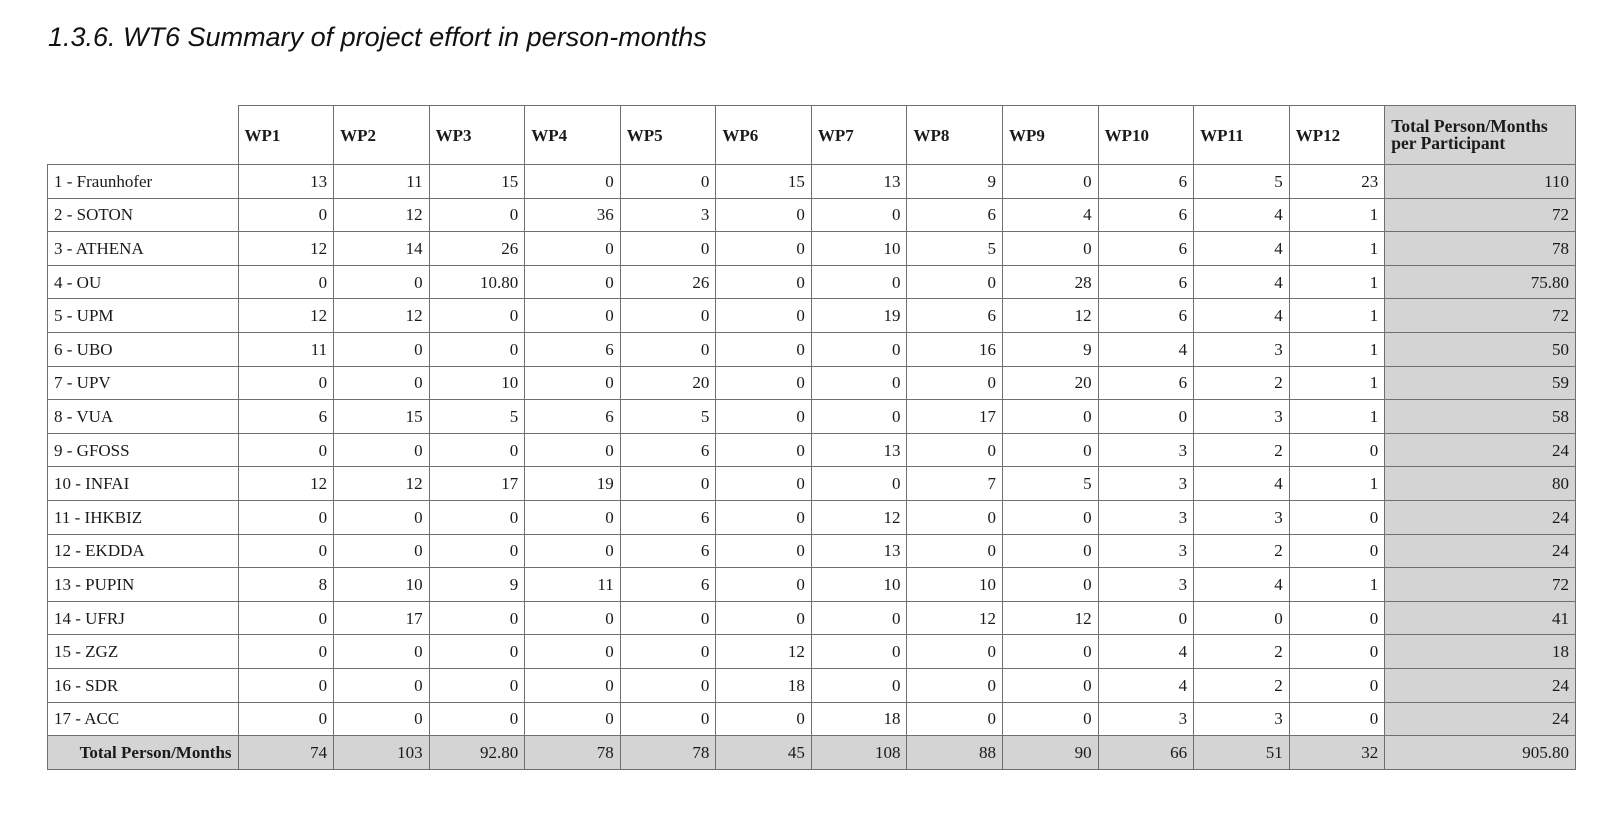 The width and height of the screenshot is (1600, 832). What do you see at coordinates (1480, 282) in the screenshot?
I see `participant-total-cell: 75.80` at bounding box center [1480, 282].